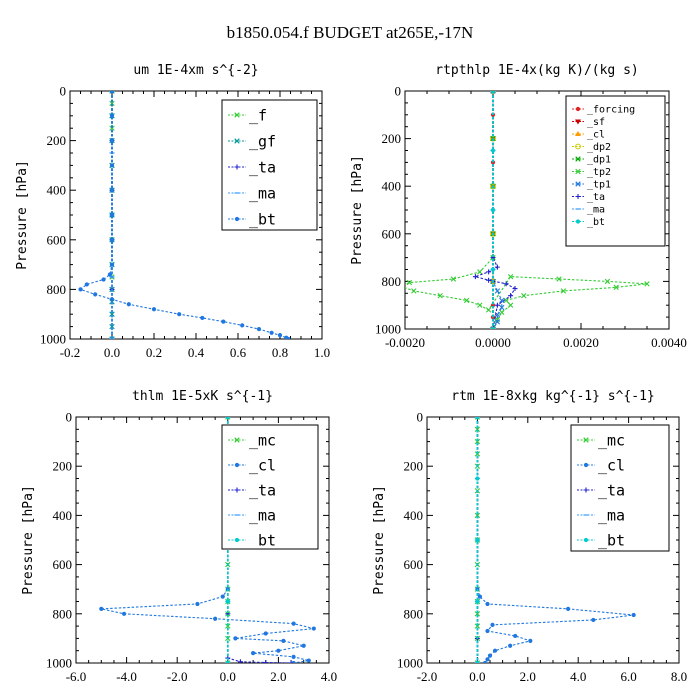 The image size is (700, 700). I want to click on series-line, so click(207, 540).